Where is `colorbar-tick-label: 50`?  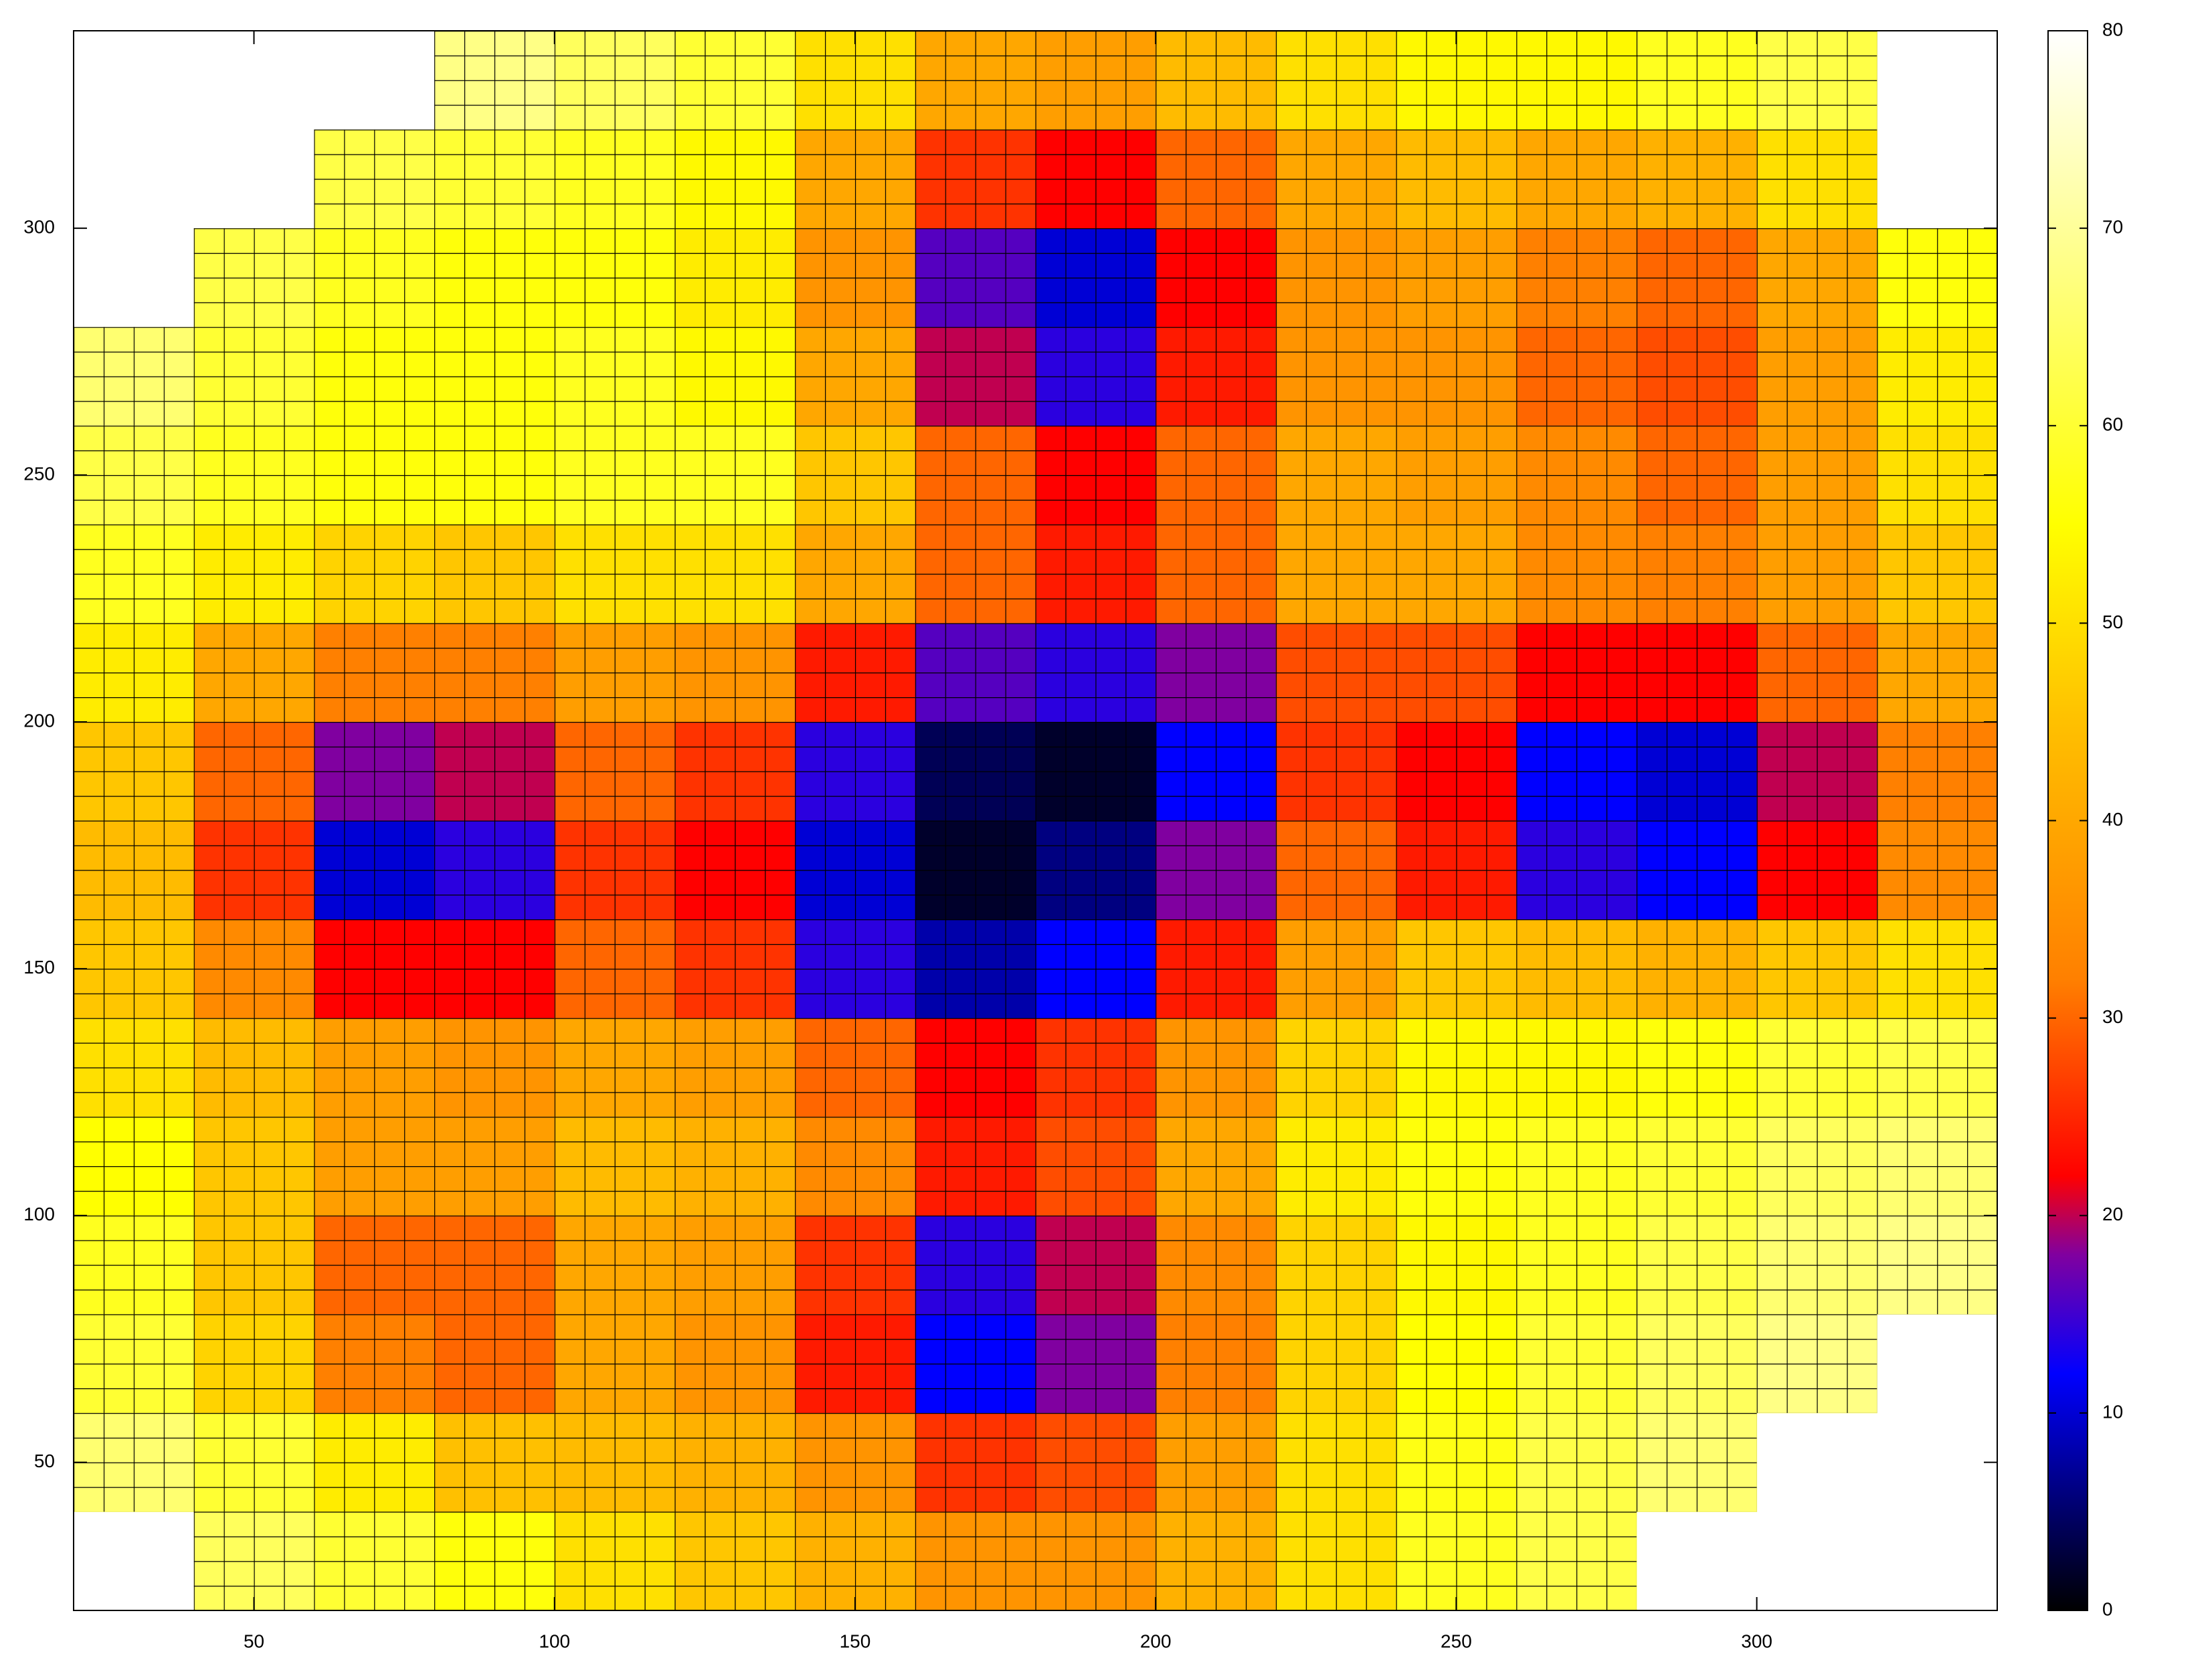 colorbar-tick-label: 50 is located at coordinates (2113, 622).